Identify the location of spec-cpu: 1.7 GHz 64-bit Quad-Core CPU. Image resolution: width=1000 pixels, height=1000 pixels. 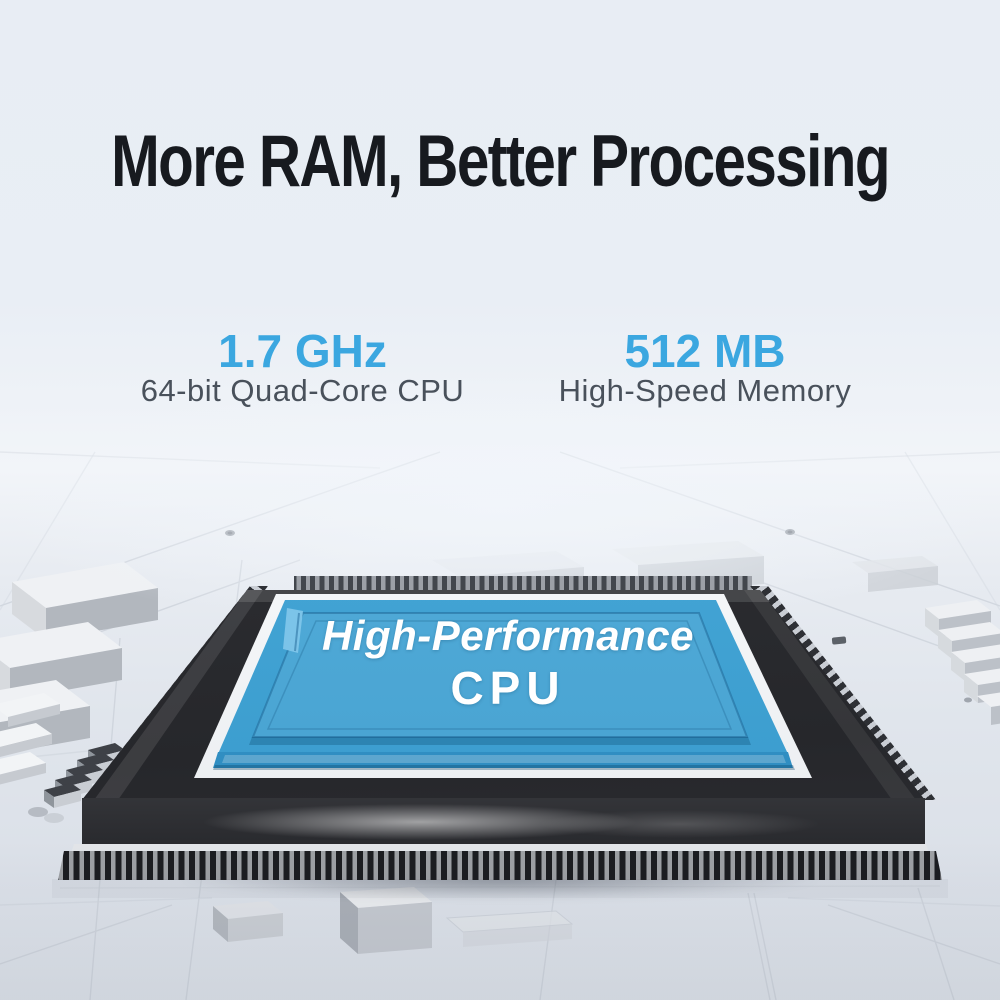
(302, 367).